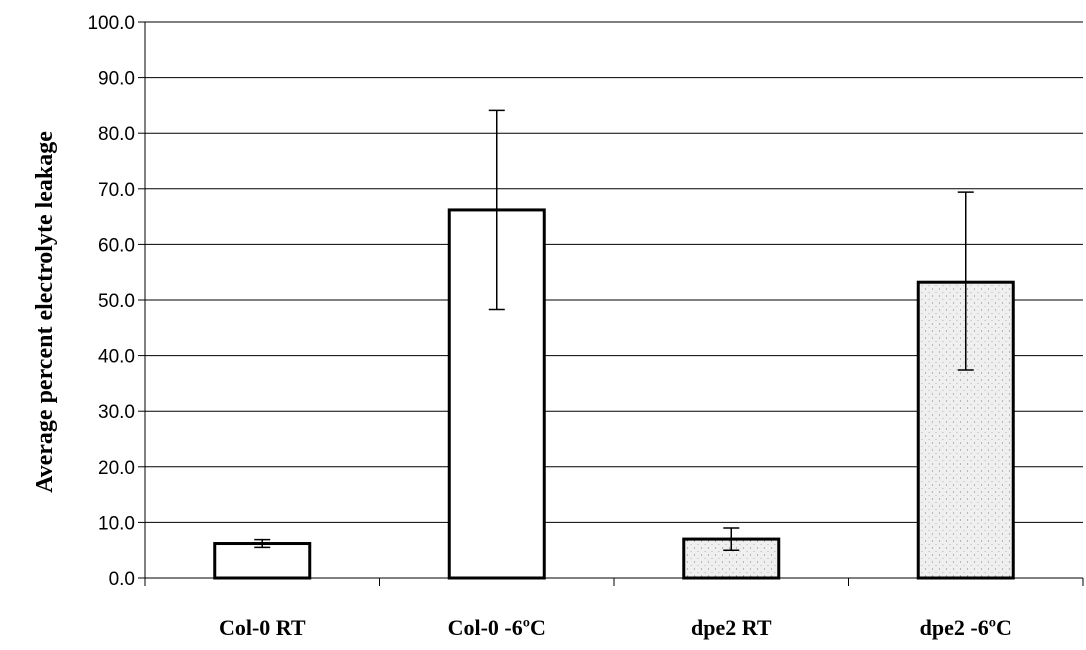  Describe the element at coordinates (116, 134) in the screenshot. I see `y-tick-label: 80.0` at that location.